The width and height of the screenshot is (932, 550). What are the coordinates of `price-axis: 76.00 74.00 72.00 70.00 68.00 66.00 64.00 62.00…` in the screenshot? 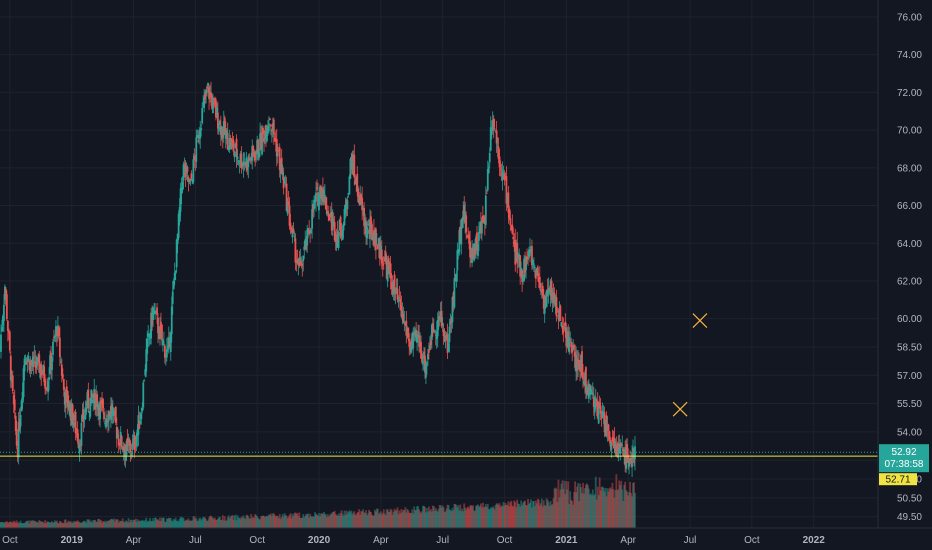 It's located at (909, 267).